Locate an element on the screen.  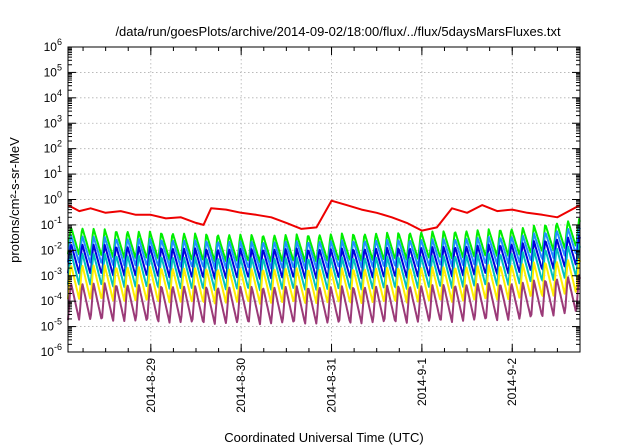
y-tick-exponent: 2 is located at coordinates (59, 144).